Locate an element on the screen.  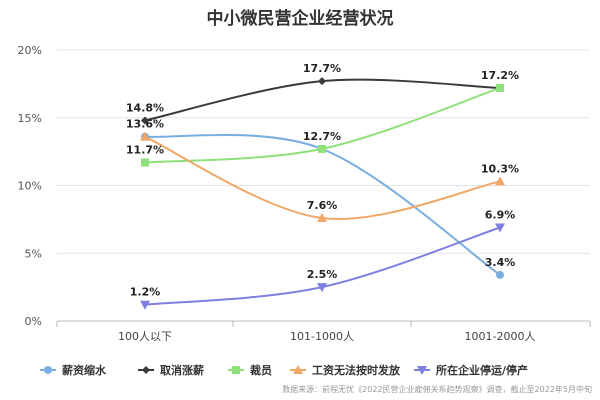
data-label: 2.5% is located at coordinates (322, 274).